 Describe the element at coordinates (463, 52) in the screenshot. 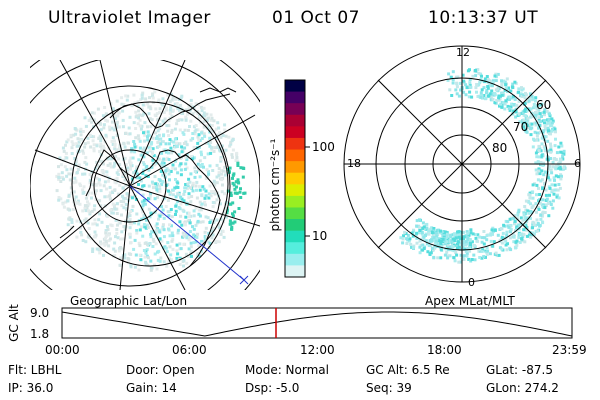

I see `mlt-12-label: 12` at that location.